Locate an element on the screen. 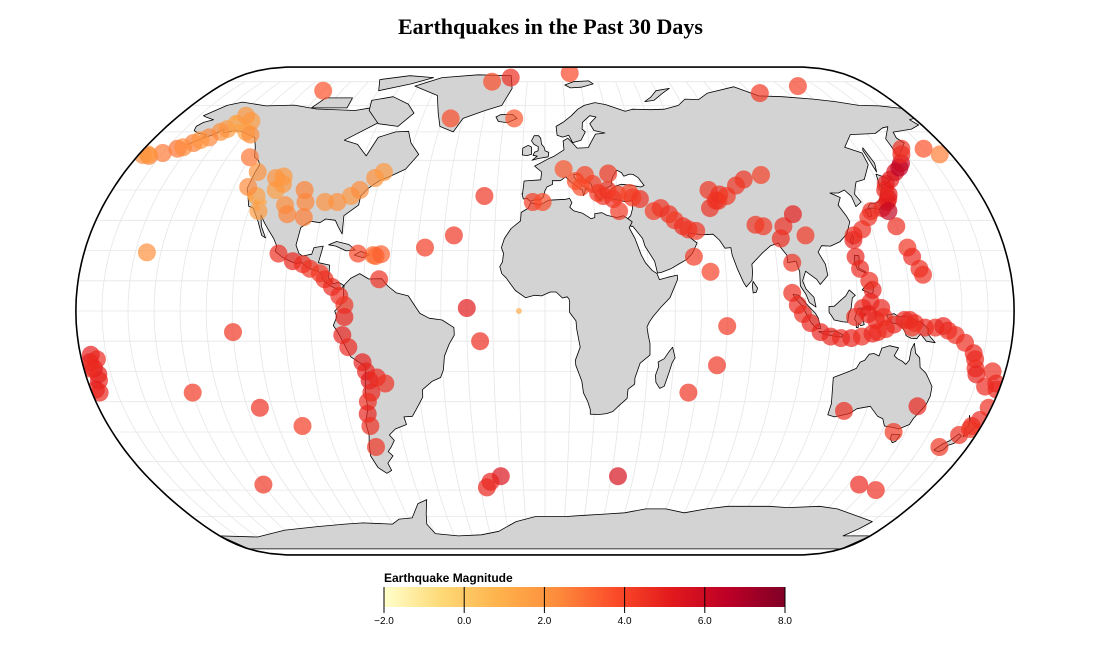 The image size is (1101, 656). land-sri-lanka is located at coordinates (754, 287).